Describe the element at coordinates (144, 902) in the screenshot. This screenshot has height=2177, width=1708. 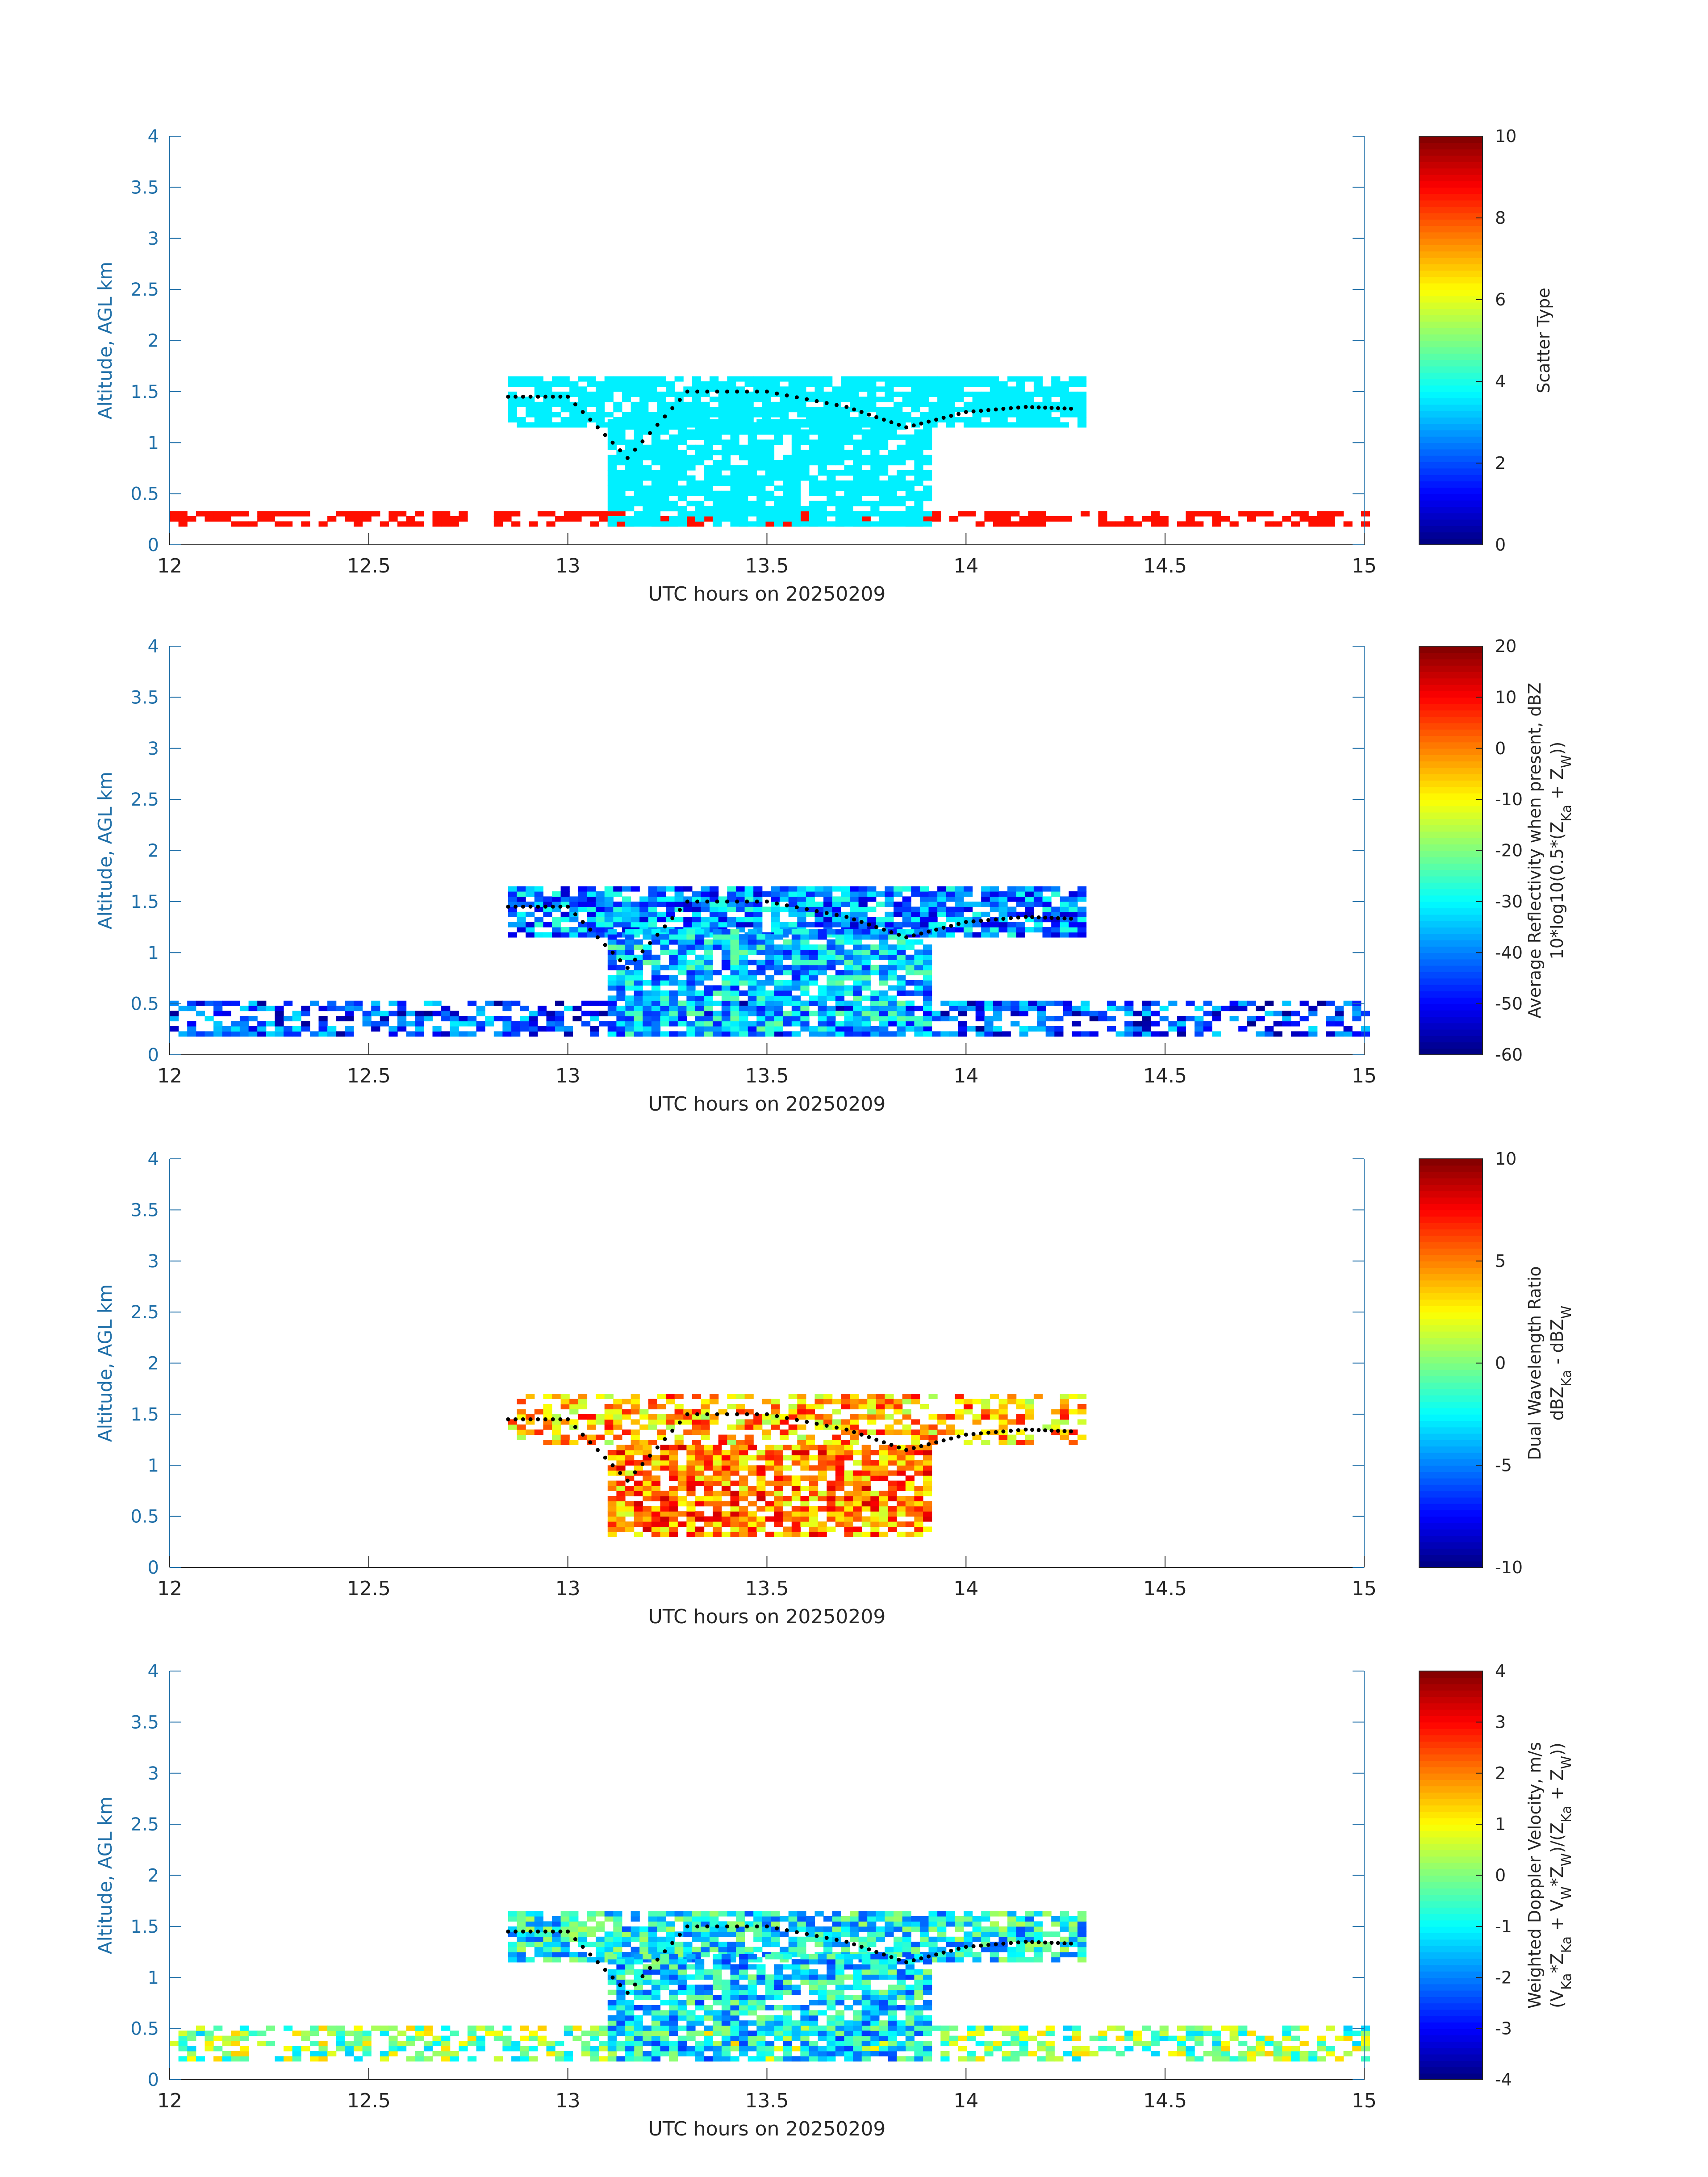
I see `y-tick-label: 1.5` at that location.